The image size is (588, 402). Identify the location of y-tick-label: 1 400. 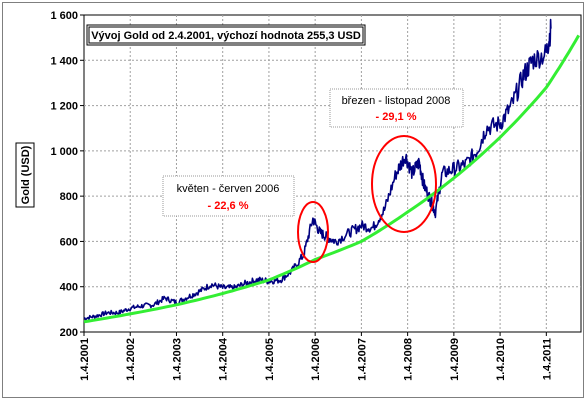
(64, 61).